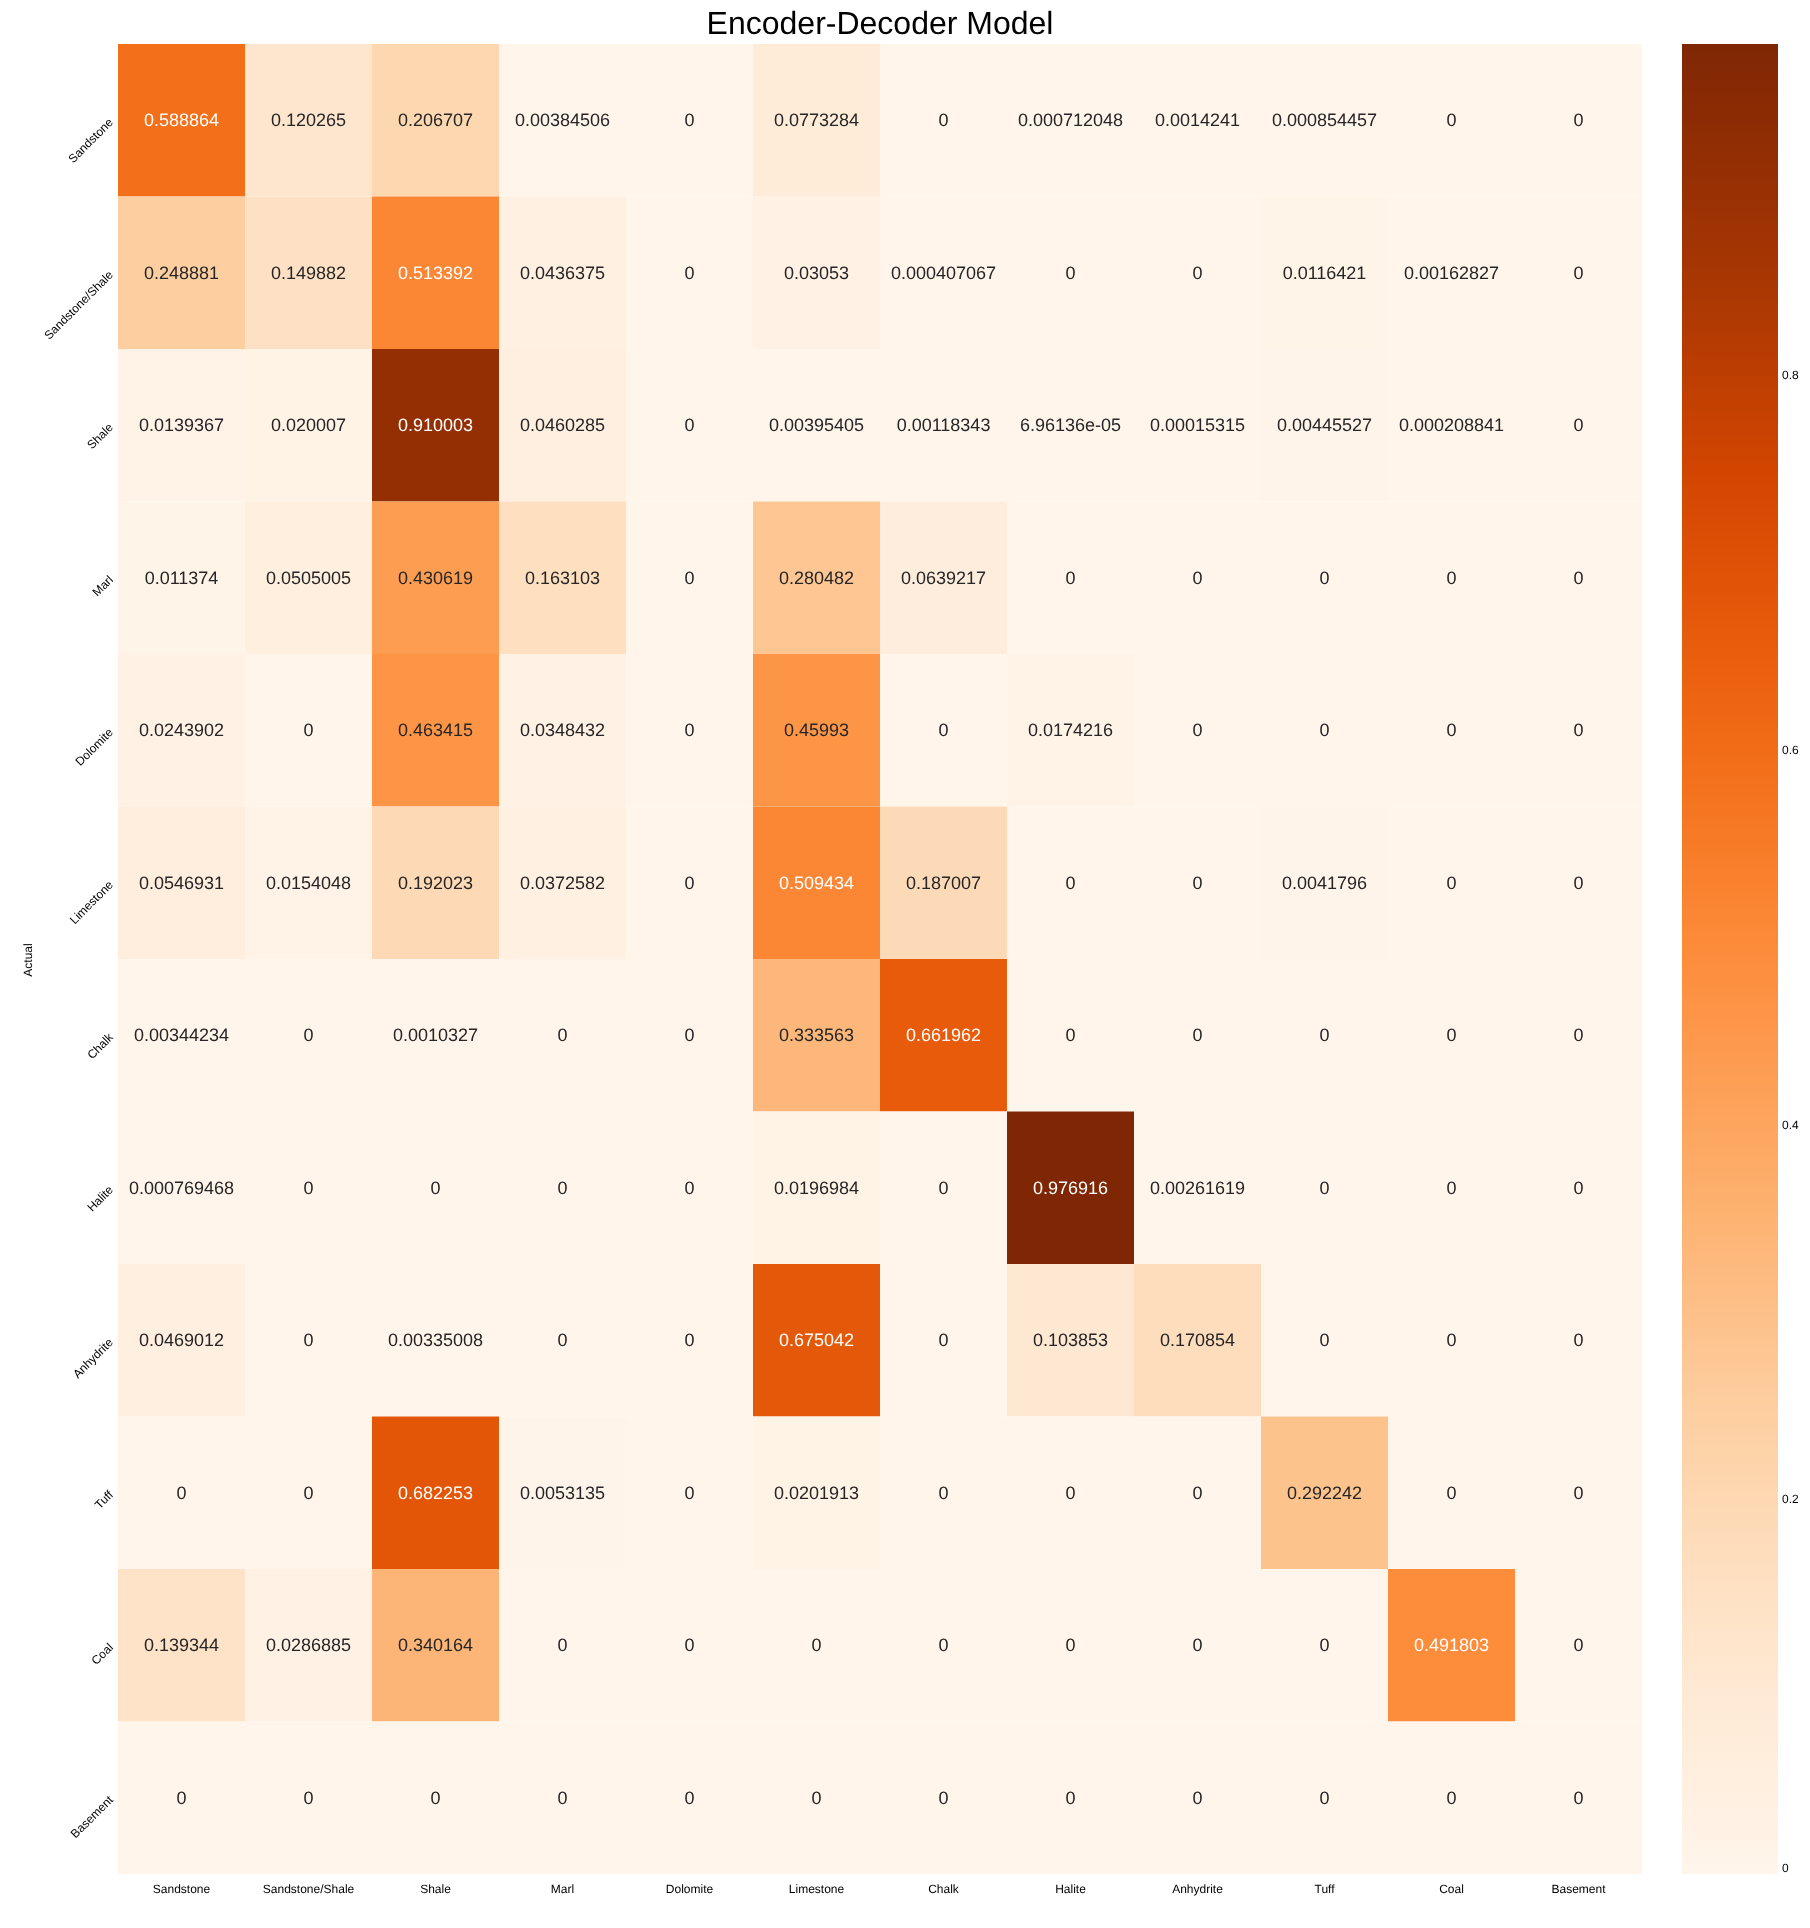 This screenshot has height=1928, width=1810. What do you see at coordinates (181, 730) in the screenshot?
I see `data-label: 0.0243902` at bounding box center [181, 730].